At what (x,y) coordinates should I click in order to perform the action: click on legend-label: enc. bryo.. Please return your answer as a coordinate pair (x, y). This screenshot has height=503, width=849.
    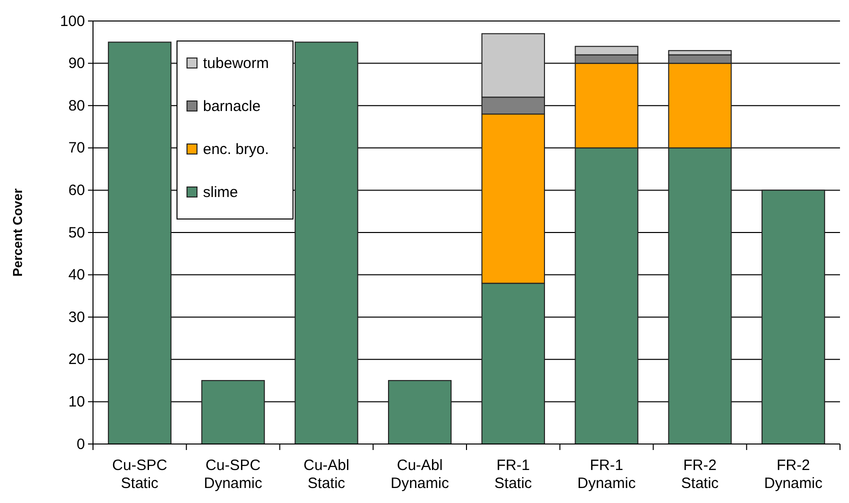
    Looking at the image, I should click on (236, 149).